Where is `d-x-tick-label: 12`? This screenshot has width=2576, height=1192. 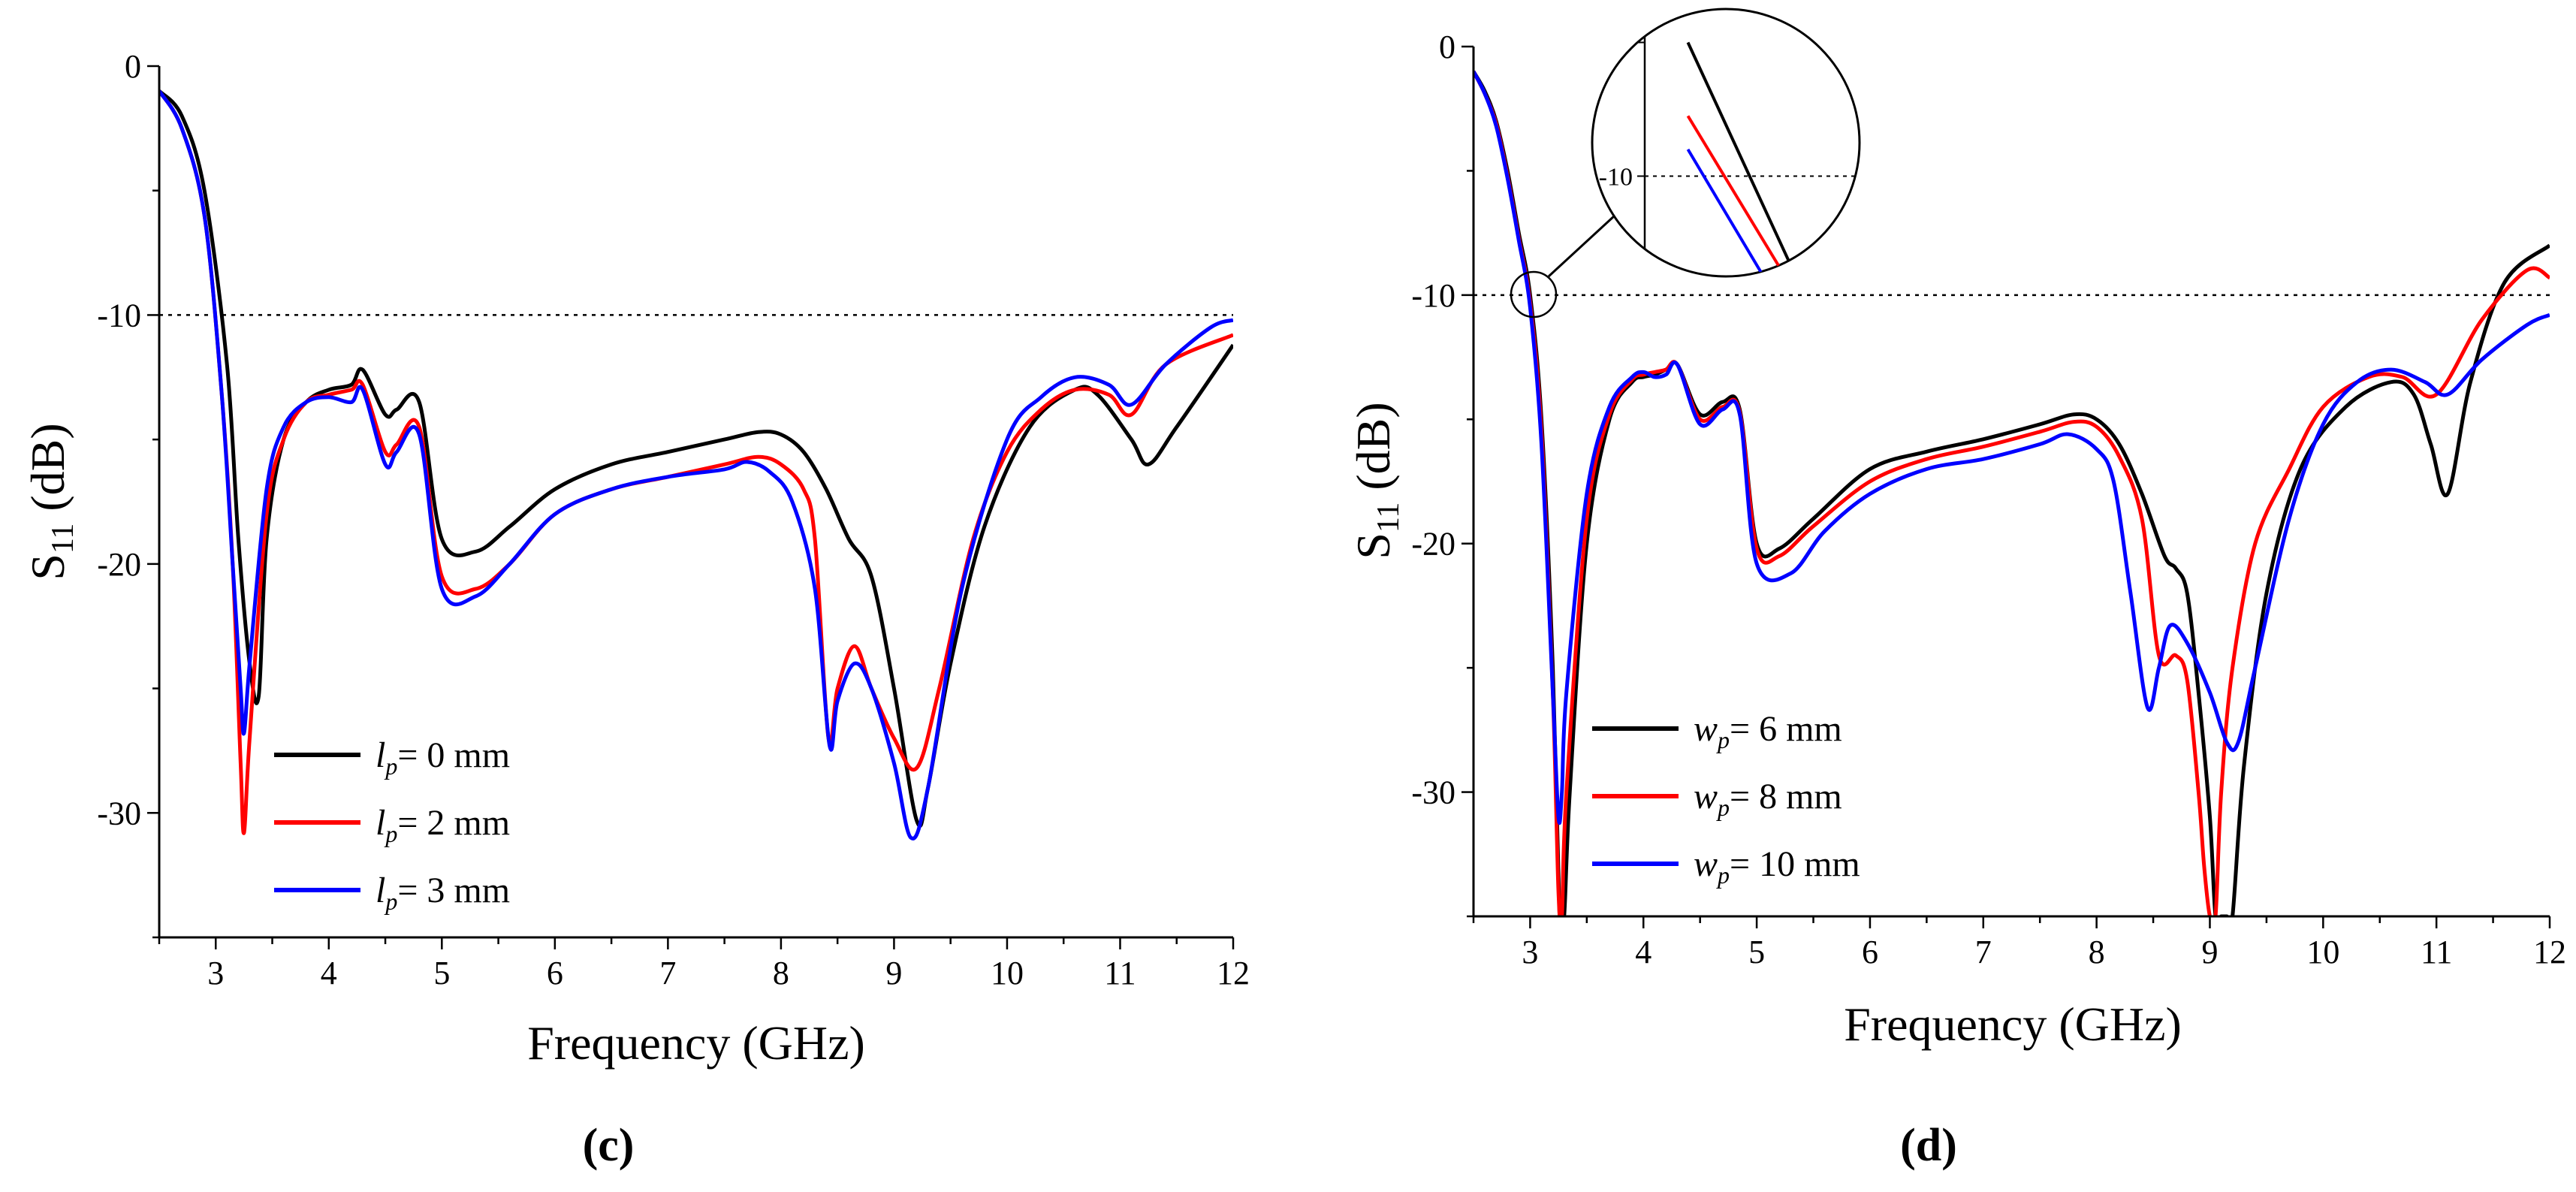
d-x-tick-label: 12 is located at coordinates (2549, 952).